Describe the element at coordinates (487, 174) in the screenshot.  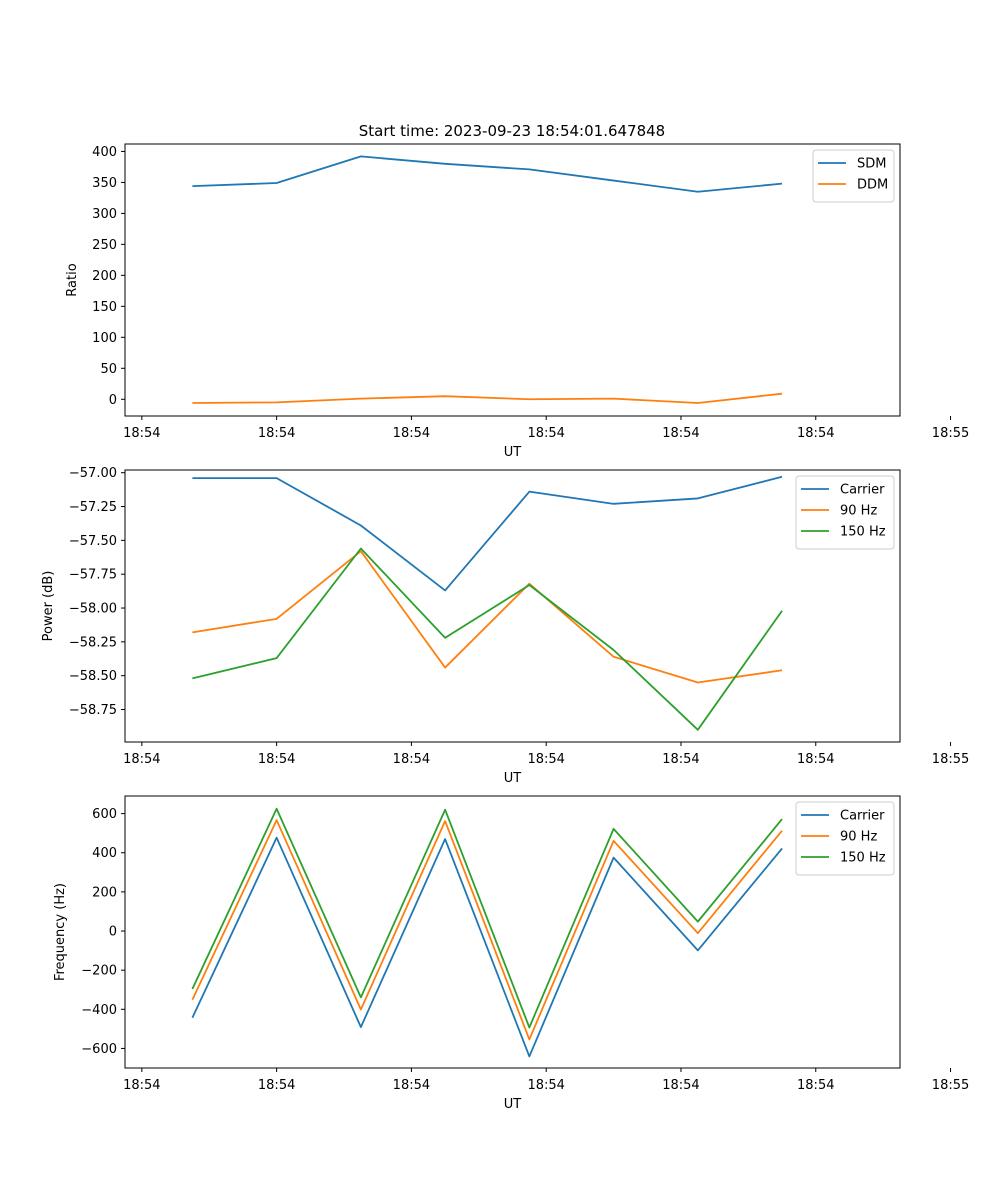
I see `series-line-sdm` at that location.